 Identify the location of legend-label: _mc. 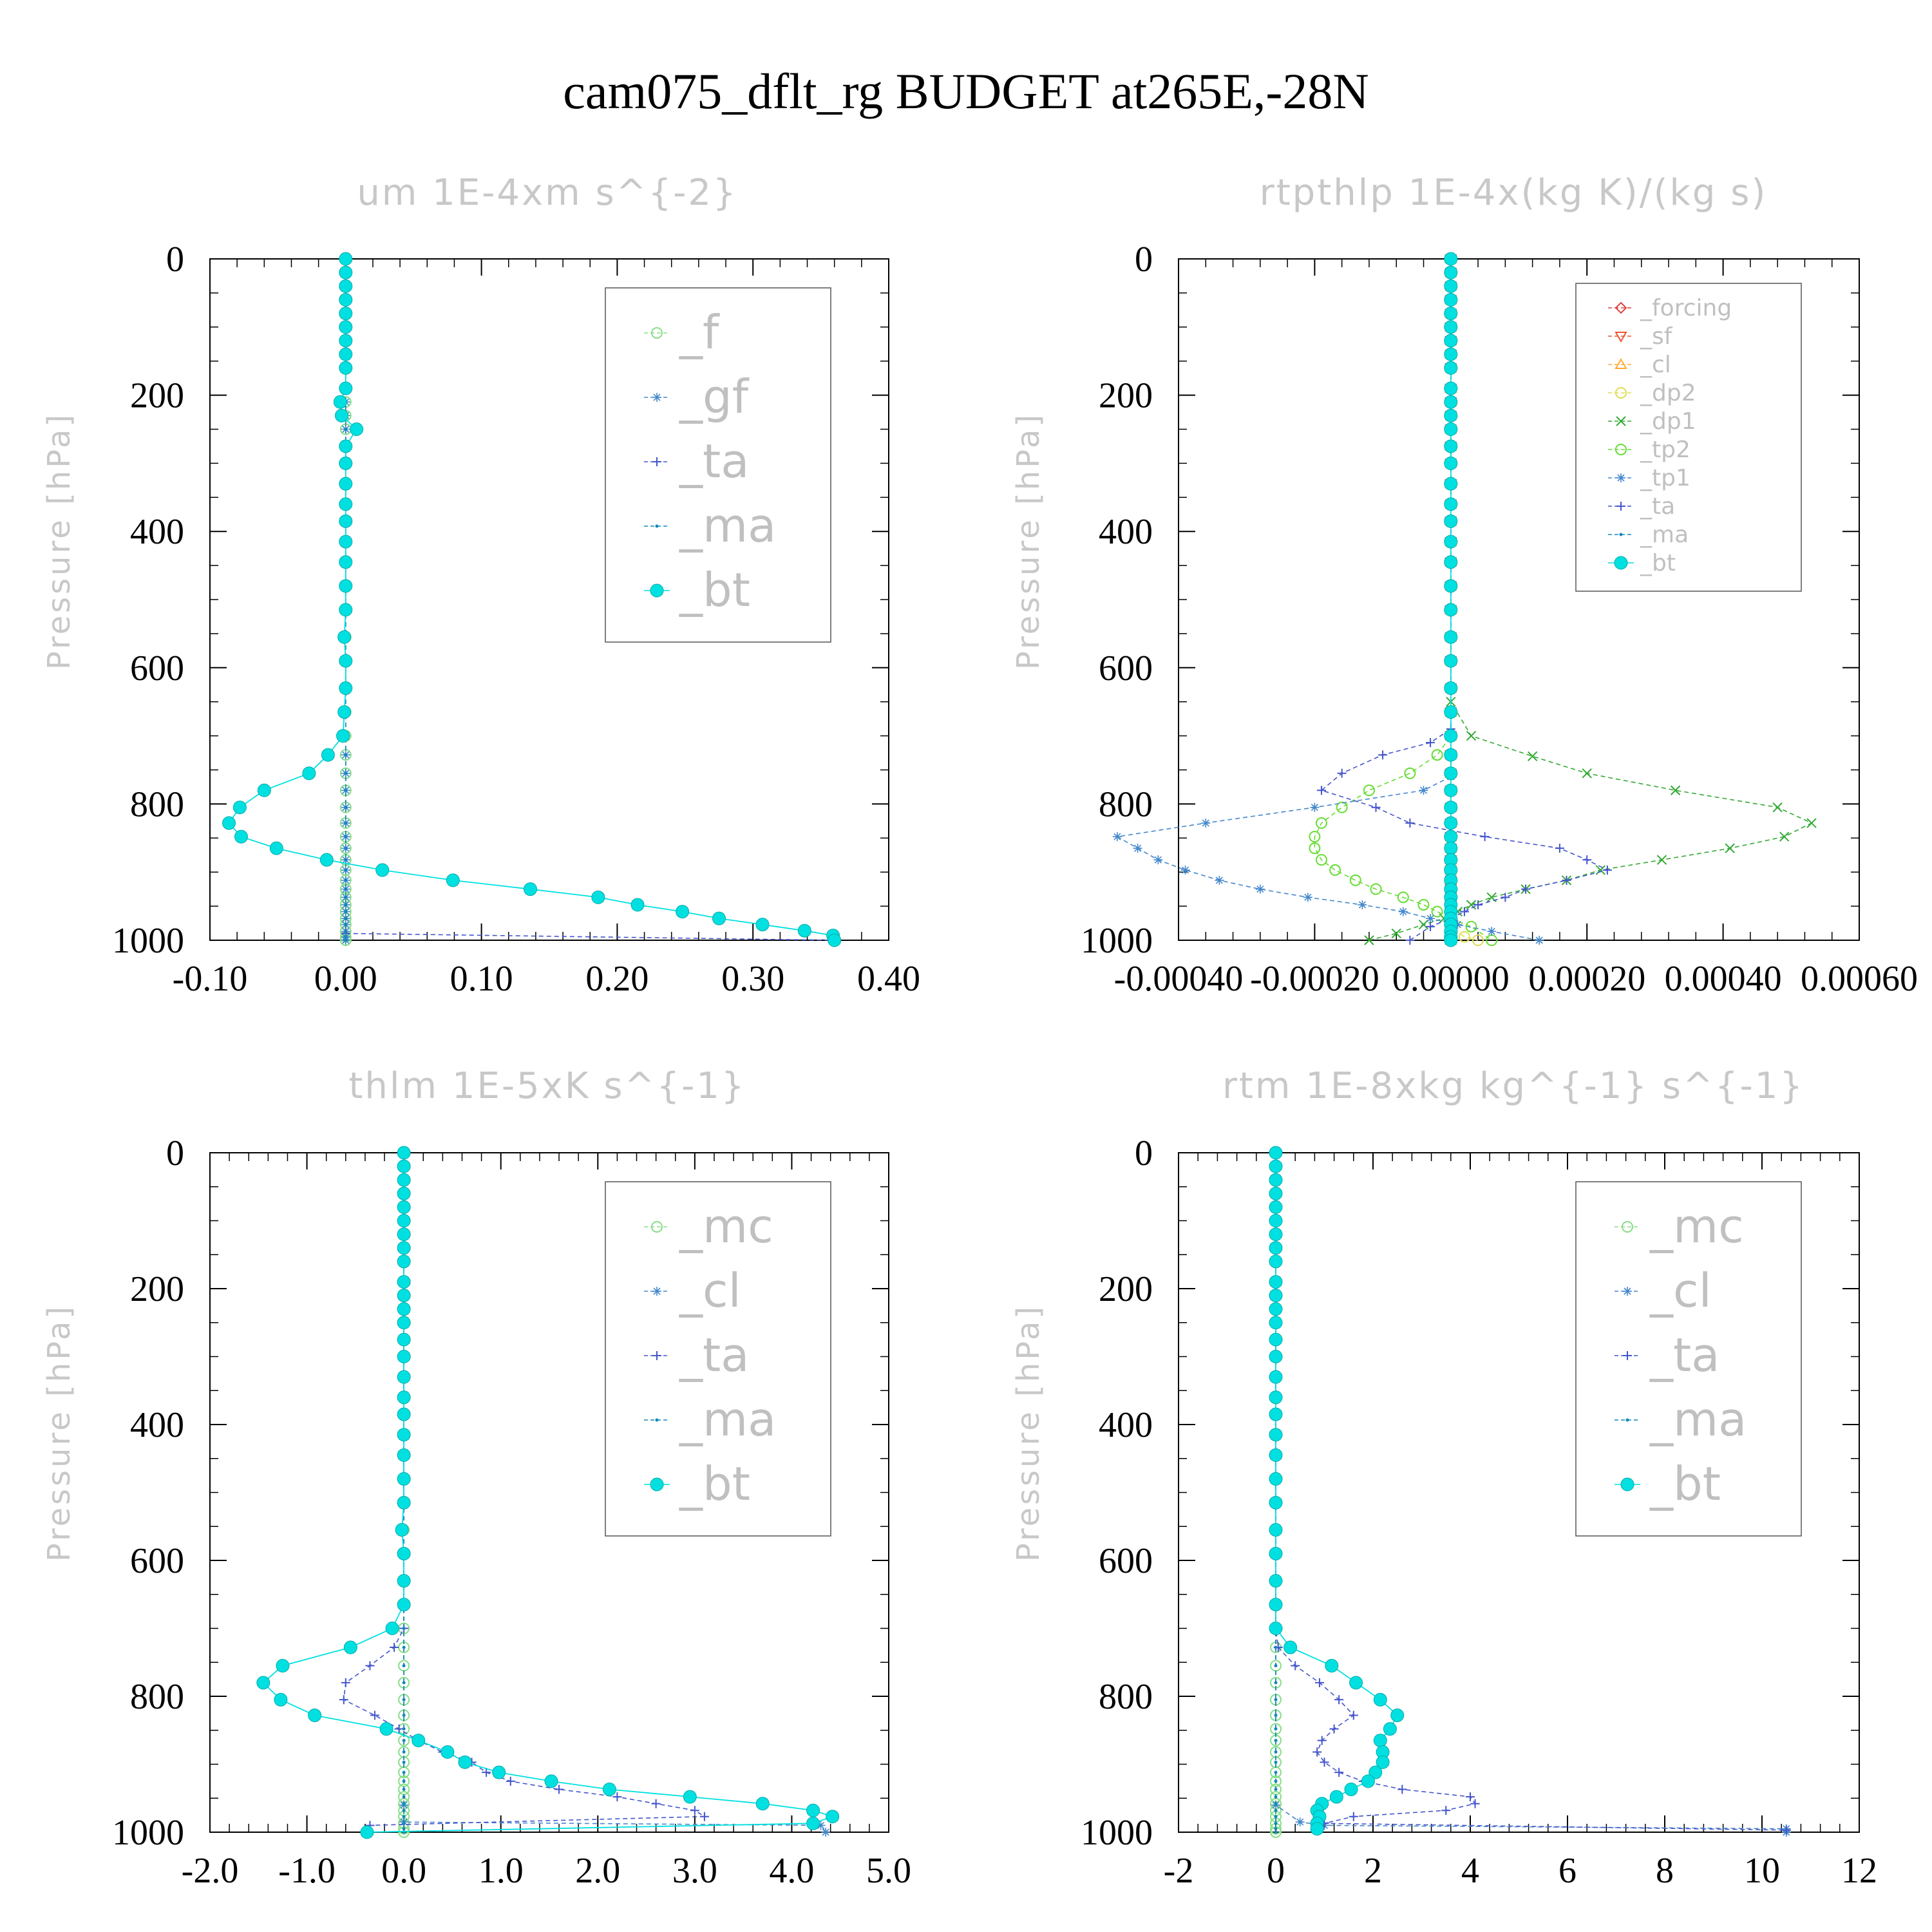
(726, 1226).